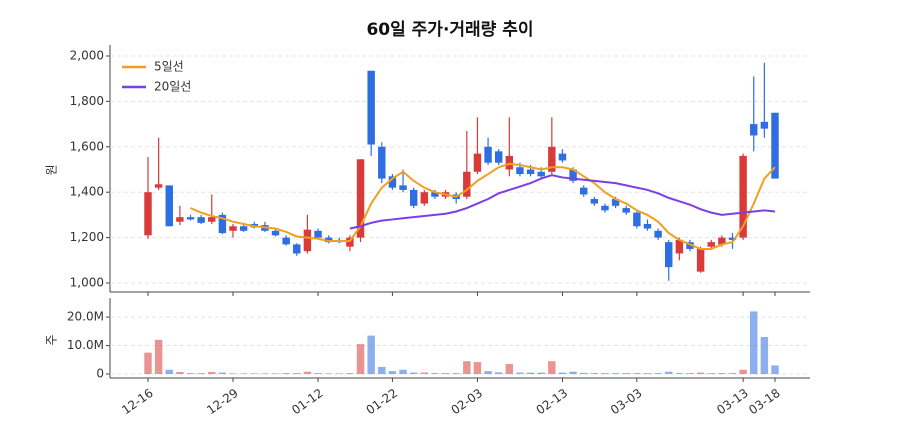 This screenshot has width=900, height=424. I want to click on legend-label: 20일선, so click(172, 87).